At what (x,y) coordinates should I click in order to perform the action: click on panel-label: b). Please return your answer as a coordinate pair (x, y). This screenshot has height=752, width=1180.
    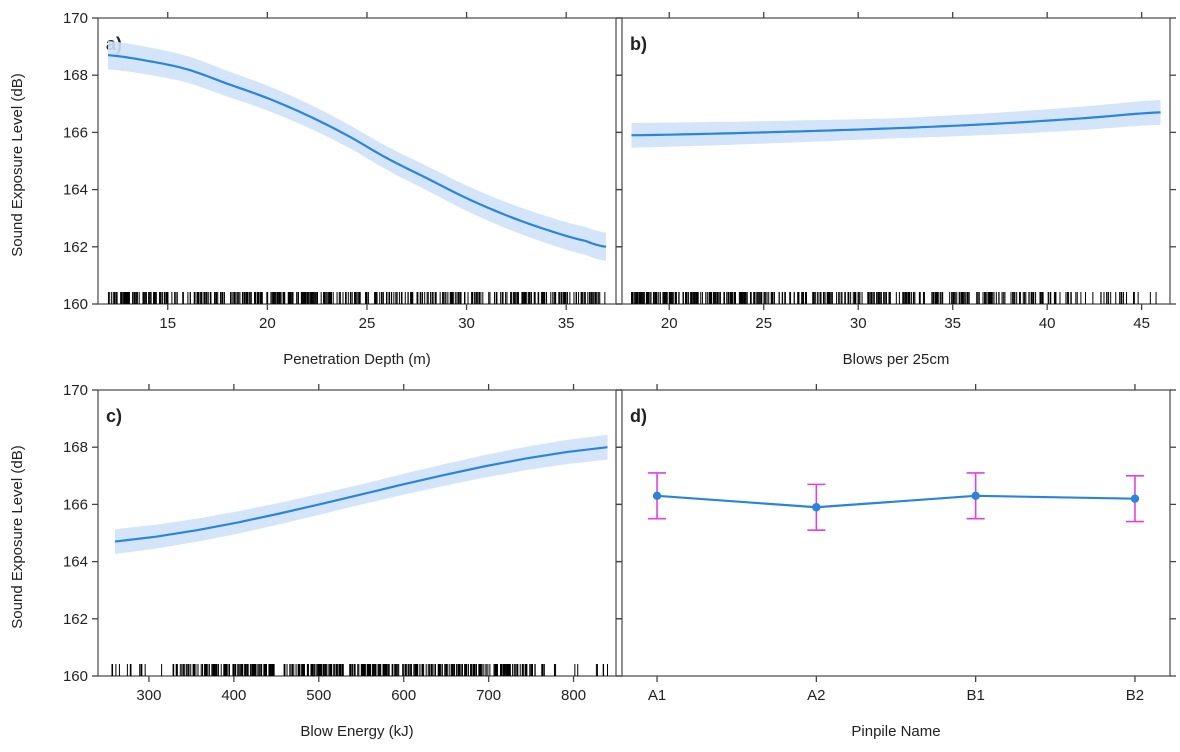
    Looking at the image, I should click on (638, 44).